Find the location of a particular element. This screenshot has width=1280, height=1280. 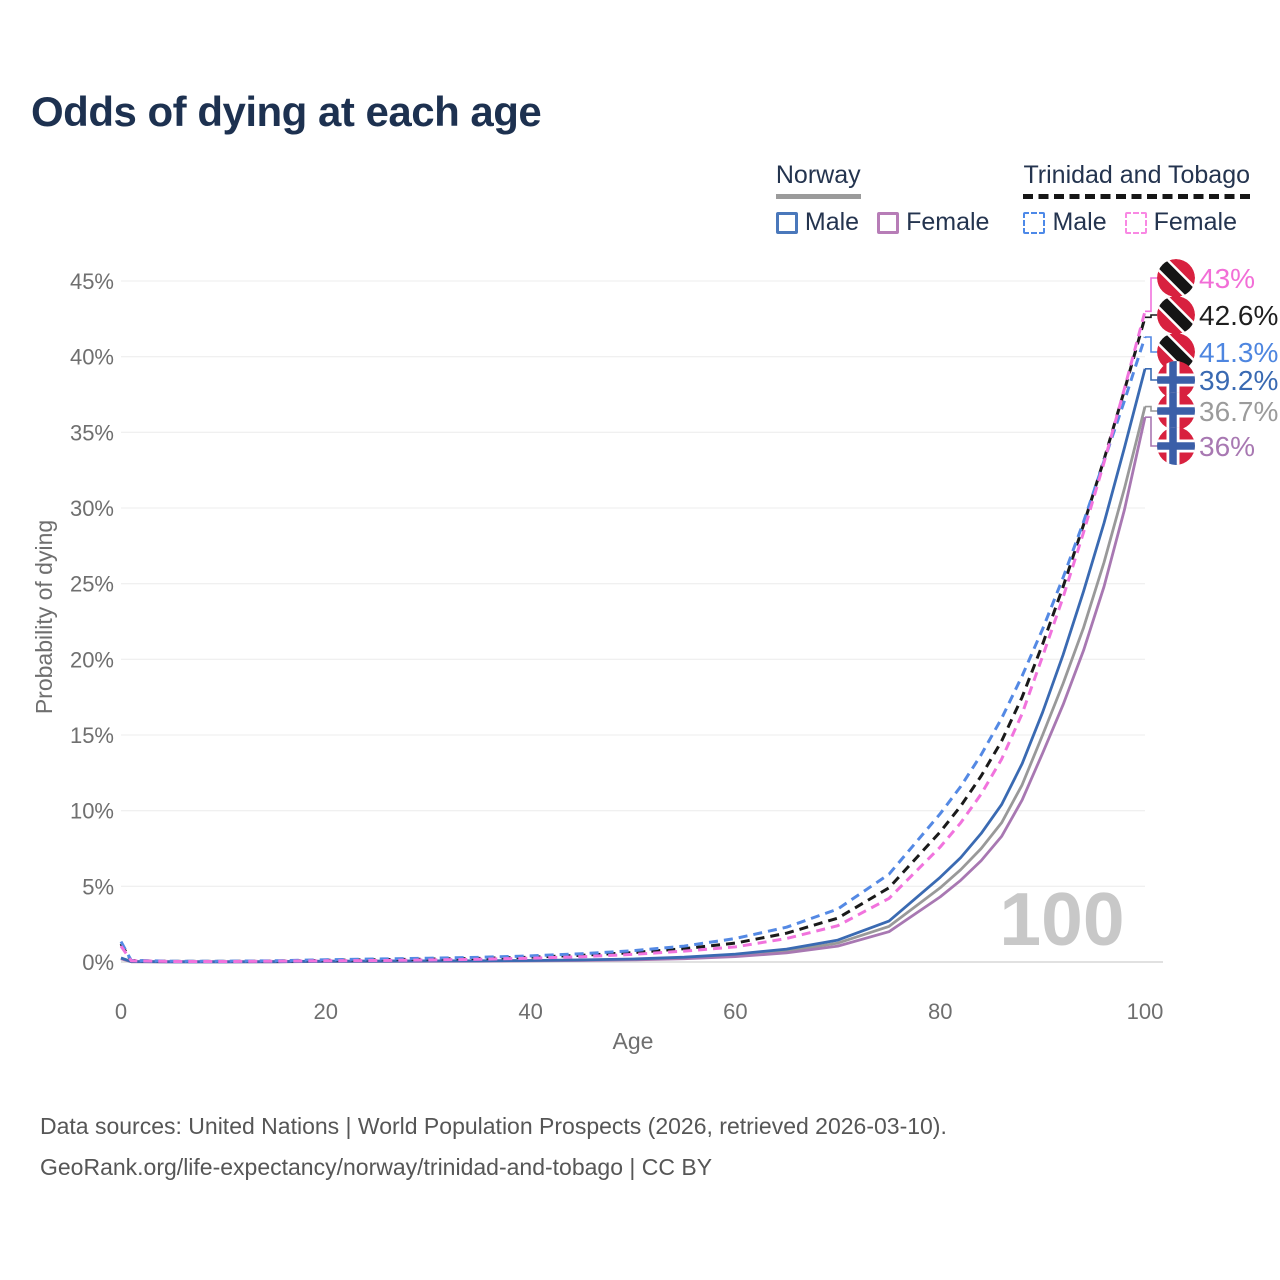

legend-group-trinidad-and-tobago: Trinidad and Tobago Male Female is located at coordinates (1136, 199).